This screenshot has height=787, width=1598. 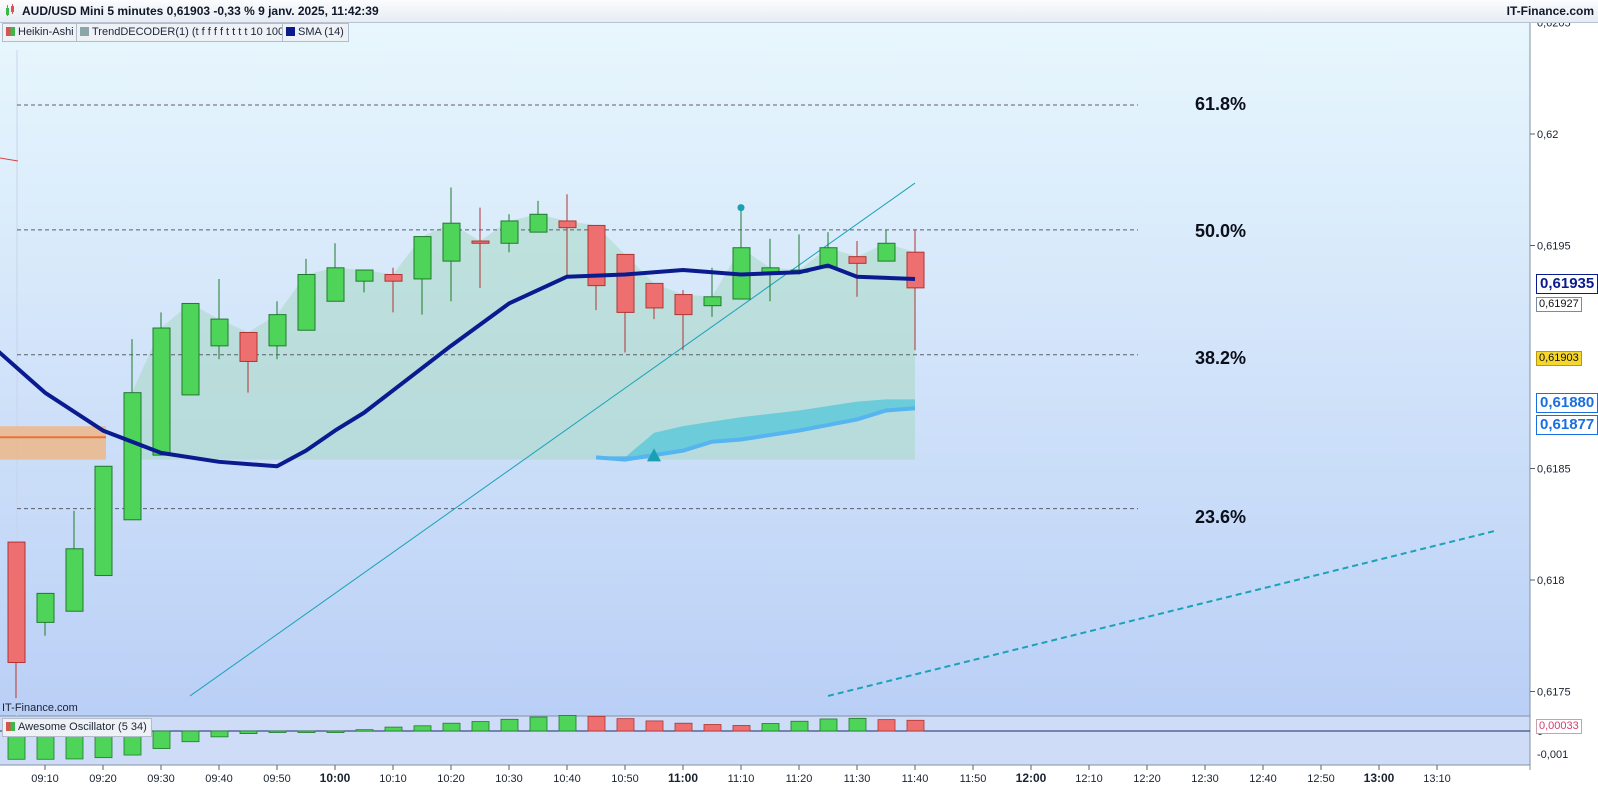 What do you see at coordinates (290, 31) in the screenshot?
I see `sma-swatch-icon` at bounding box center [290, 31].